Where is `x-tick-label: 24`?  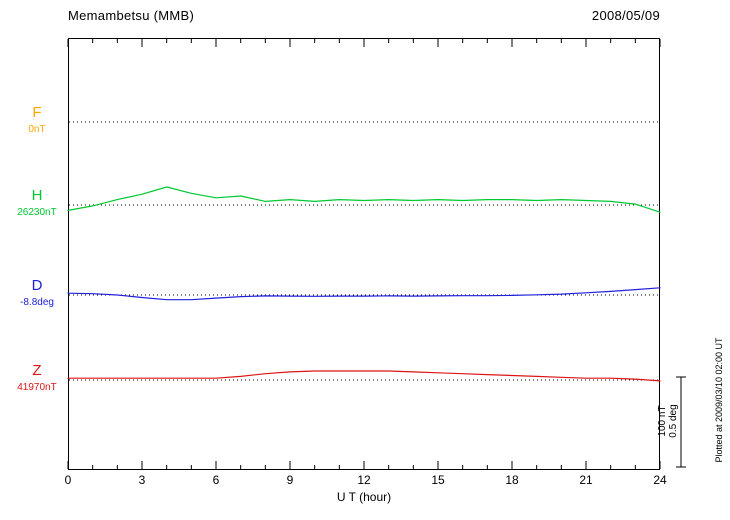 x-tick-label: 24 is located at coordinates (660, 480).